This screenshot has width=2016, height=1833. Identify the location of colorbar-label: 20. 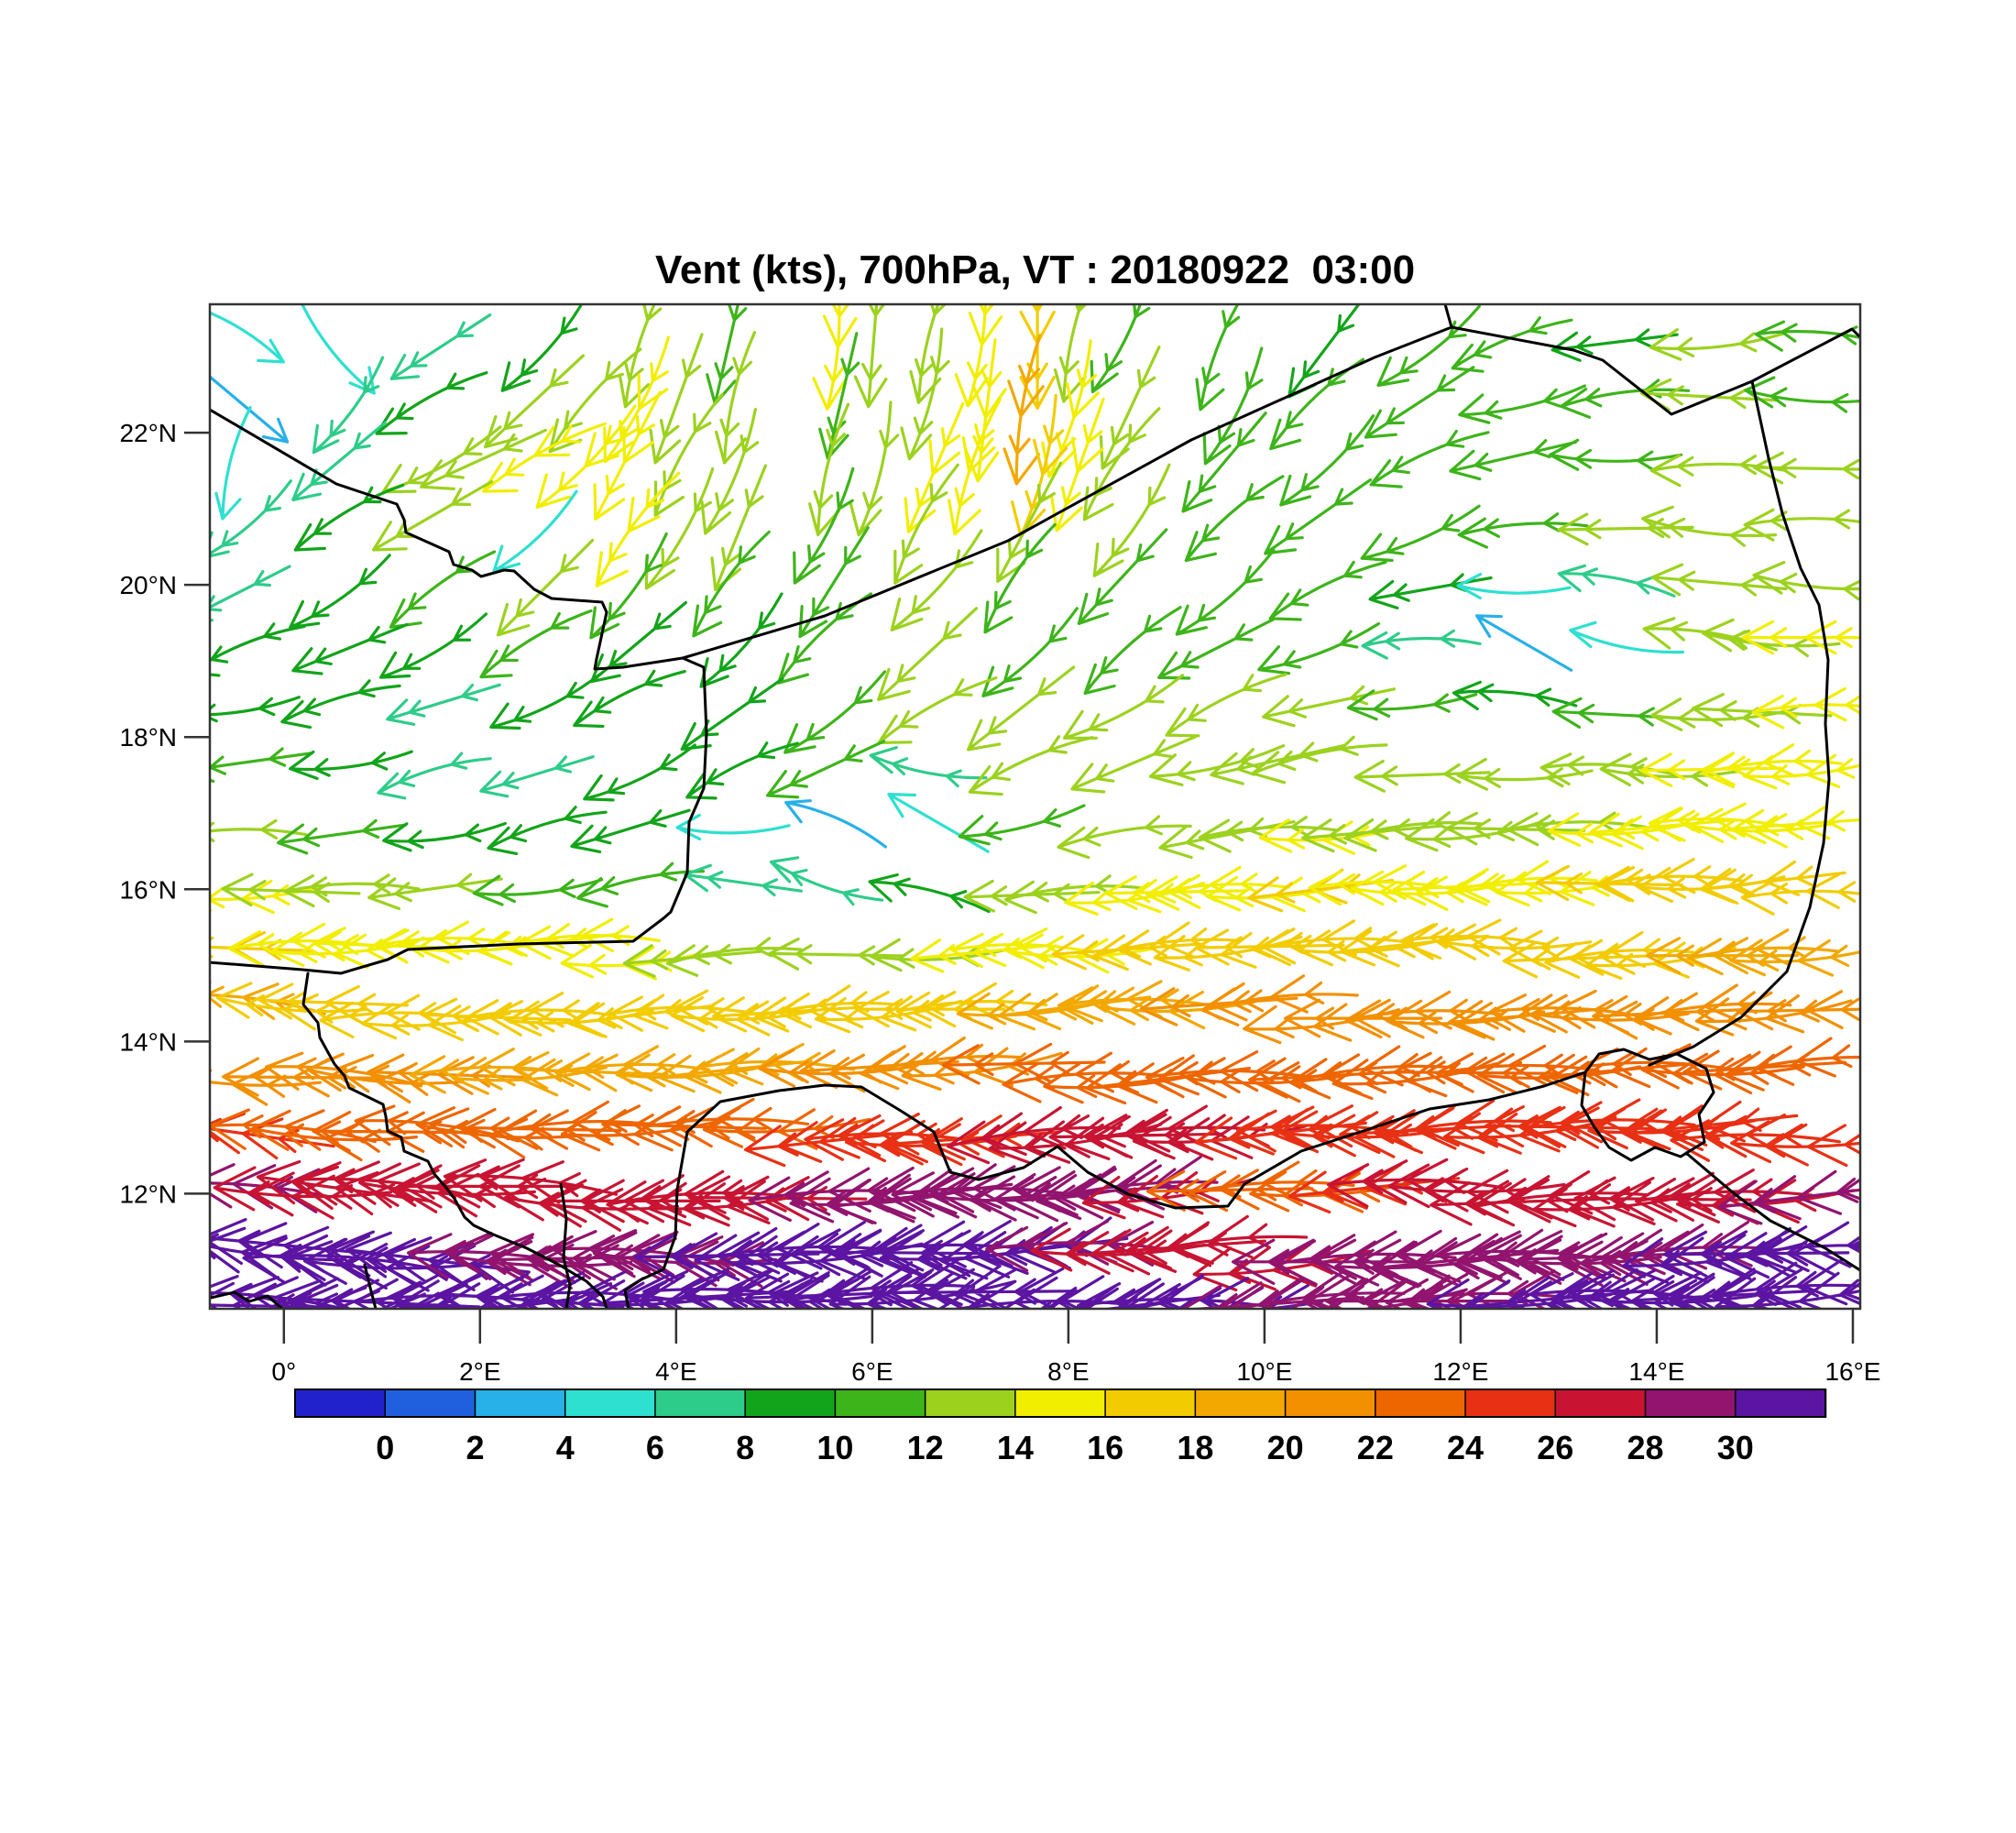
(1285, 1447).